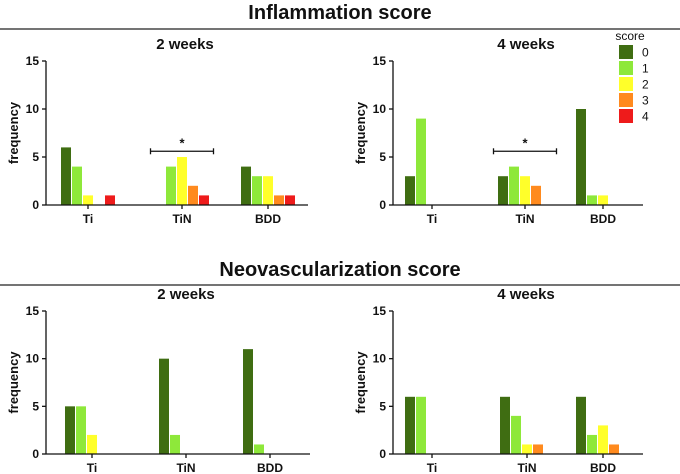 This screenshot has width=680, height=474. Describe the element at coordinates (645, 85) in the screenshot. I see `legend-label-2: 2` at that location.